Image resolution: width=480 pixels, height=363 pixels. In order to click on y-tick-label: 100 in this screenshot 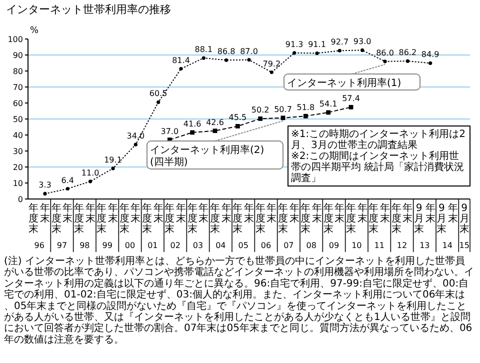, I will do `click(15, 39)`.